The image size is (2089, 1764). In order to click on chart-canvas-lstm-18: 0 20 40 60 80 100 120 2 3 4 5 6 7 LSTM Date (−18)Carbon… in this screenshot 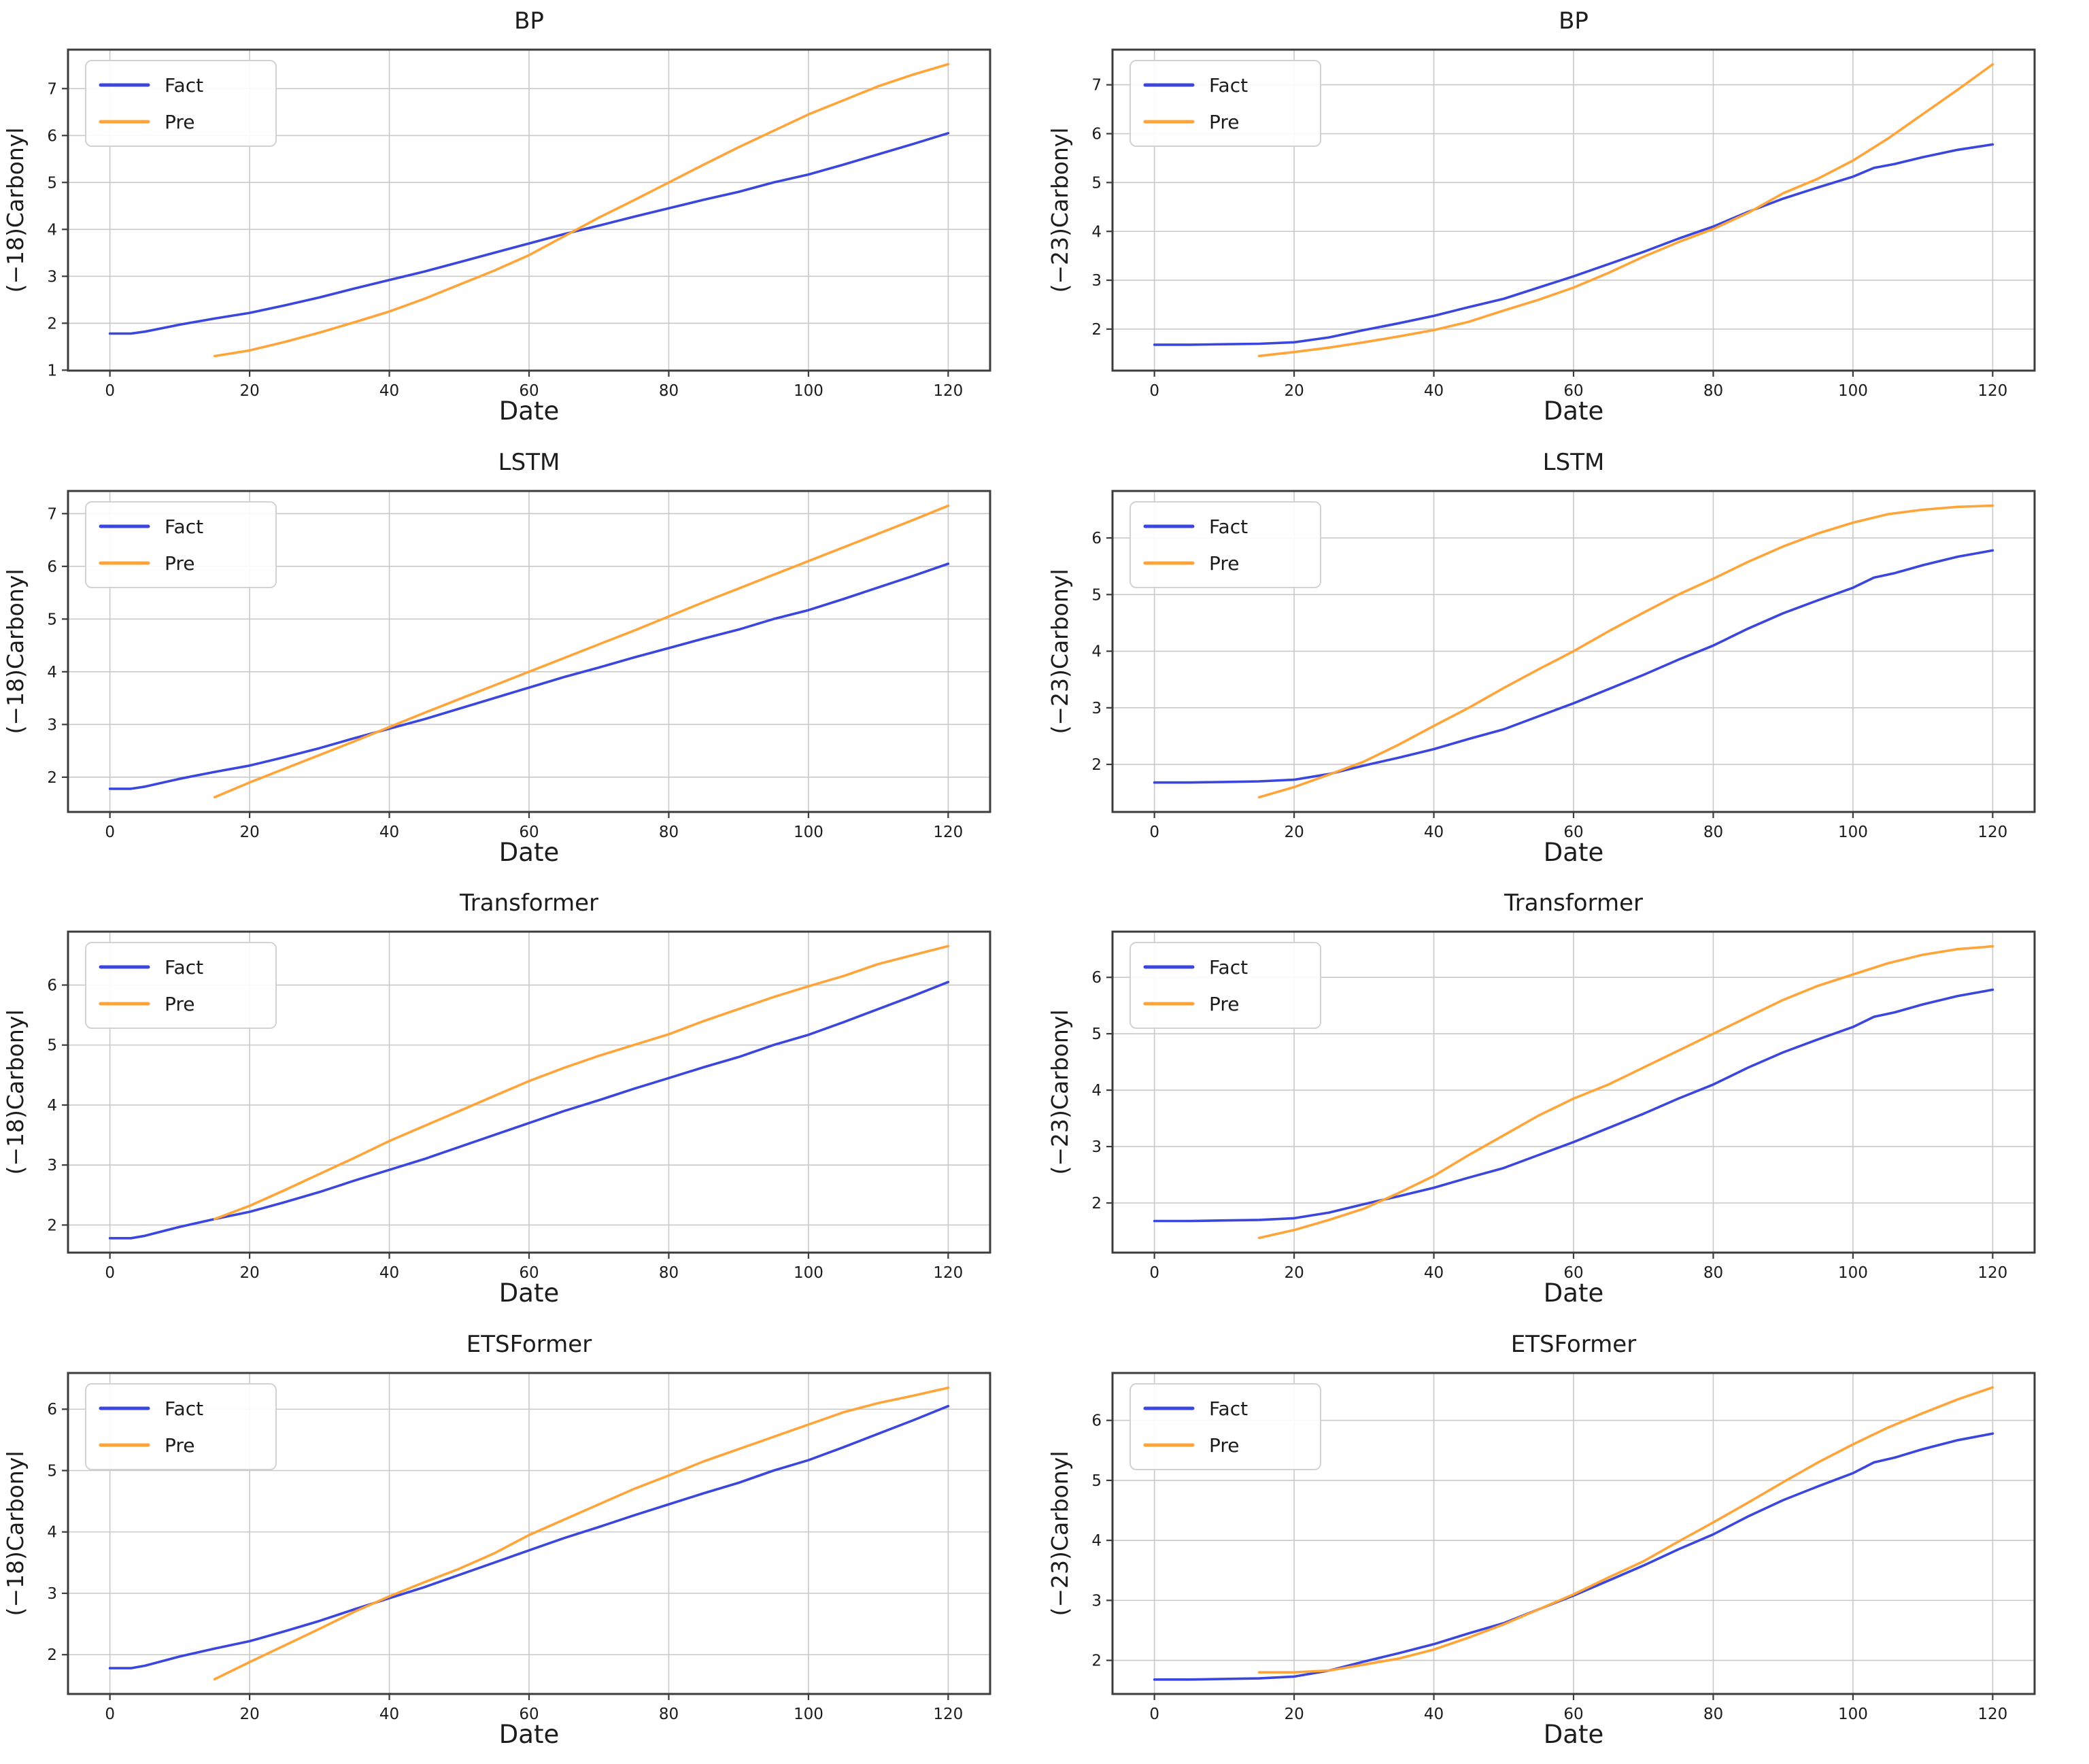, I will do `click(496, 658)`.